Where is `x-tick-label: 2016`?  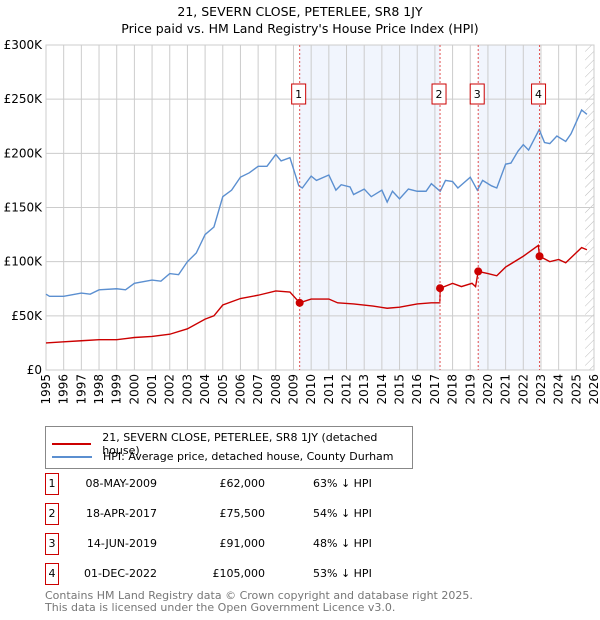 x-tick-label: 2016 is located at coordinates (417, 389).